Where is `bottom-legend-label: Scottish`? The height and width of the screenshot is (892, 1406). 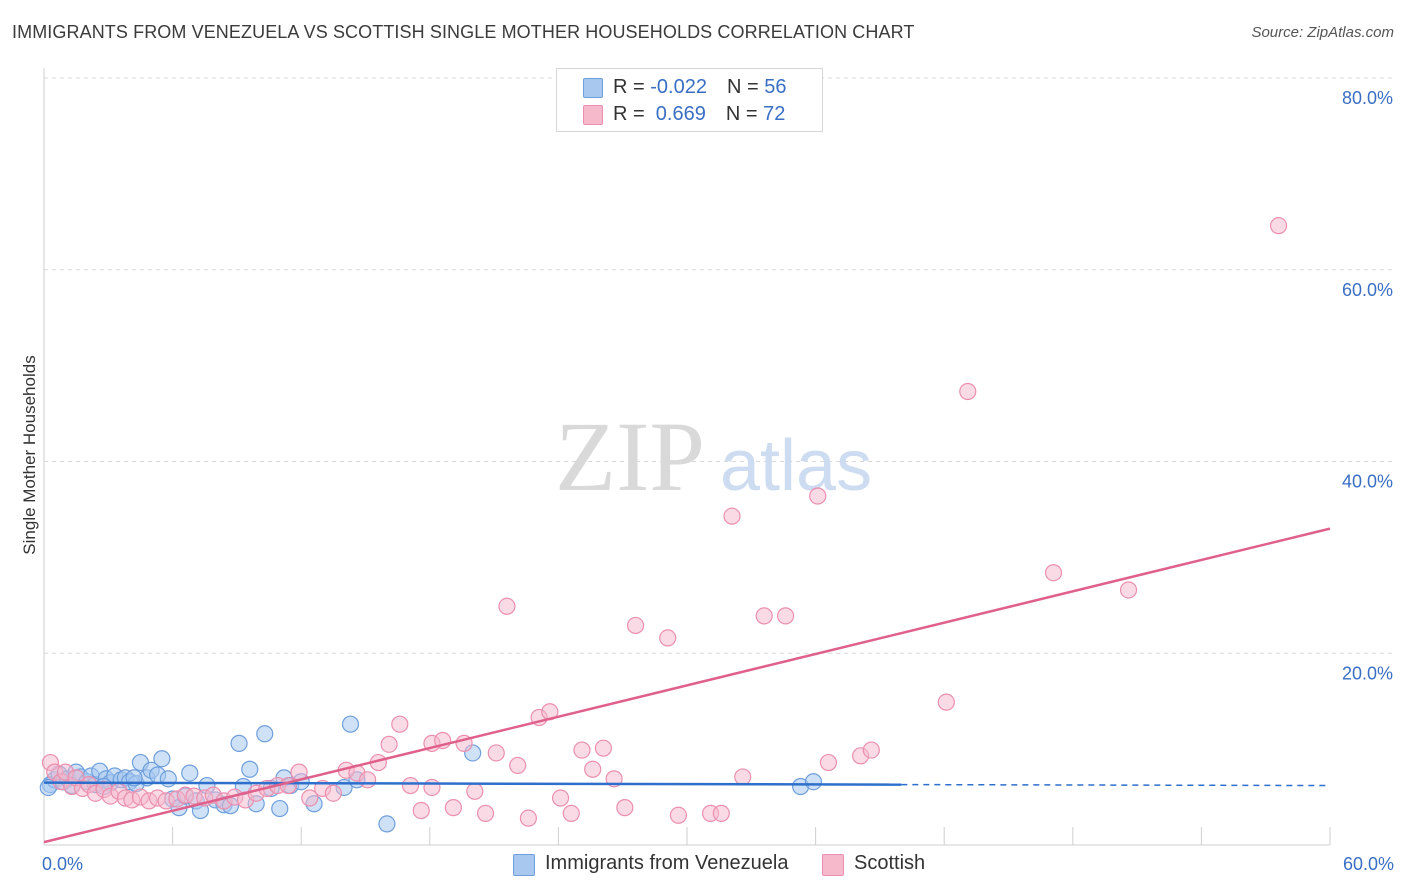
bottom-legend-label: Scottish is located at coordinates (890, 863).